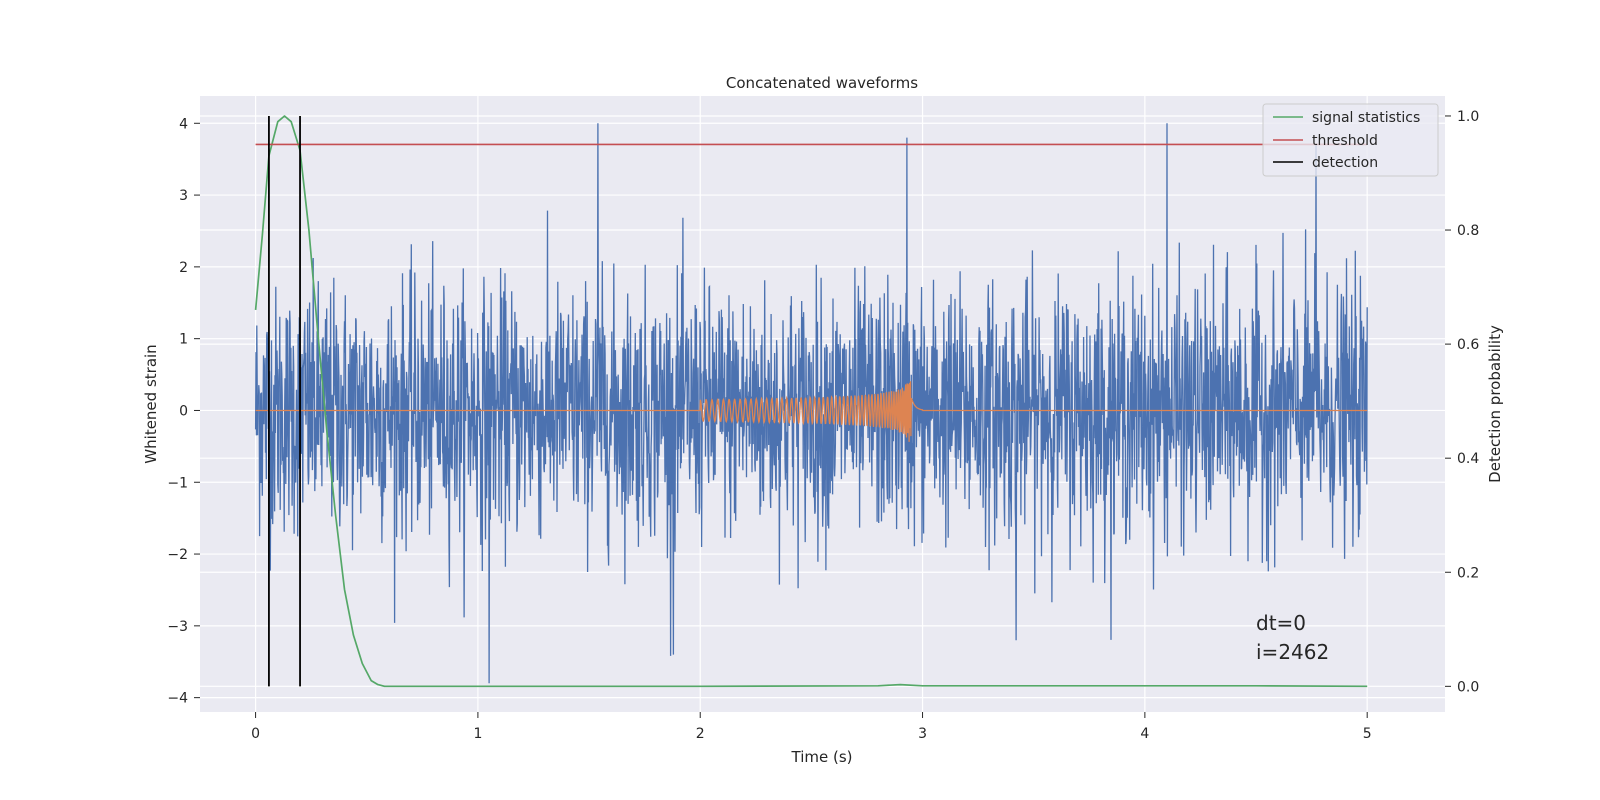 The image size is (1600, 800). What do you see at coordinates (177, 699) in the screenshot?
I see `yl-tick-label-0: −4` at bounding box center [177, 699].